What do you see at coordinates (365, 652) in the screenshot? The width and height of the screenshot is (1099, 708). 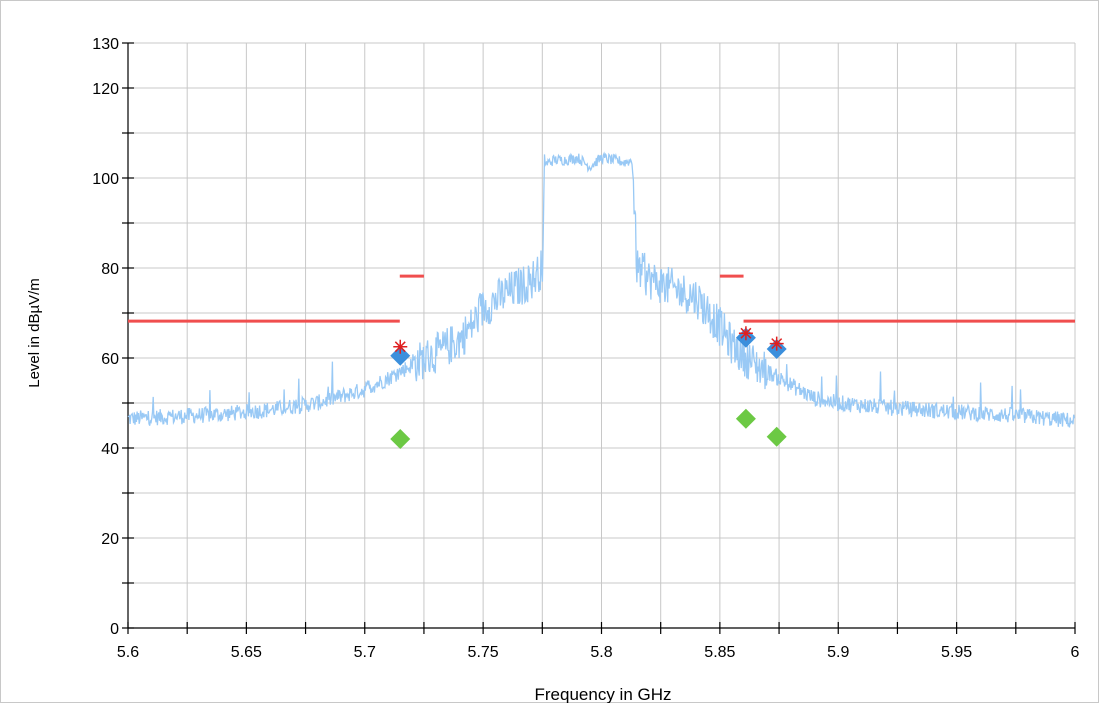 I see `x-tick-label: 5.7` at bounding box center [365, 652].